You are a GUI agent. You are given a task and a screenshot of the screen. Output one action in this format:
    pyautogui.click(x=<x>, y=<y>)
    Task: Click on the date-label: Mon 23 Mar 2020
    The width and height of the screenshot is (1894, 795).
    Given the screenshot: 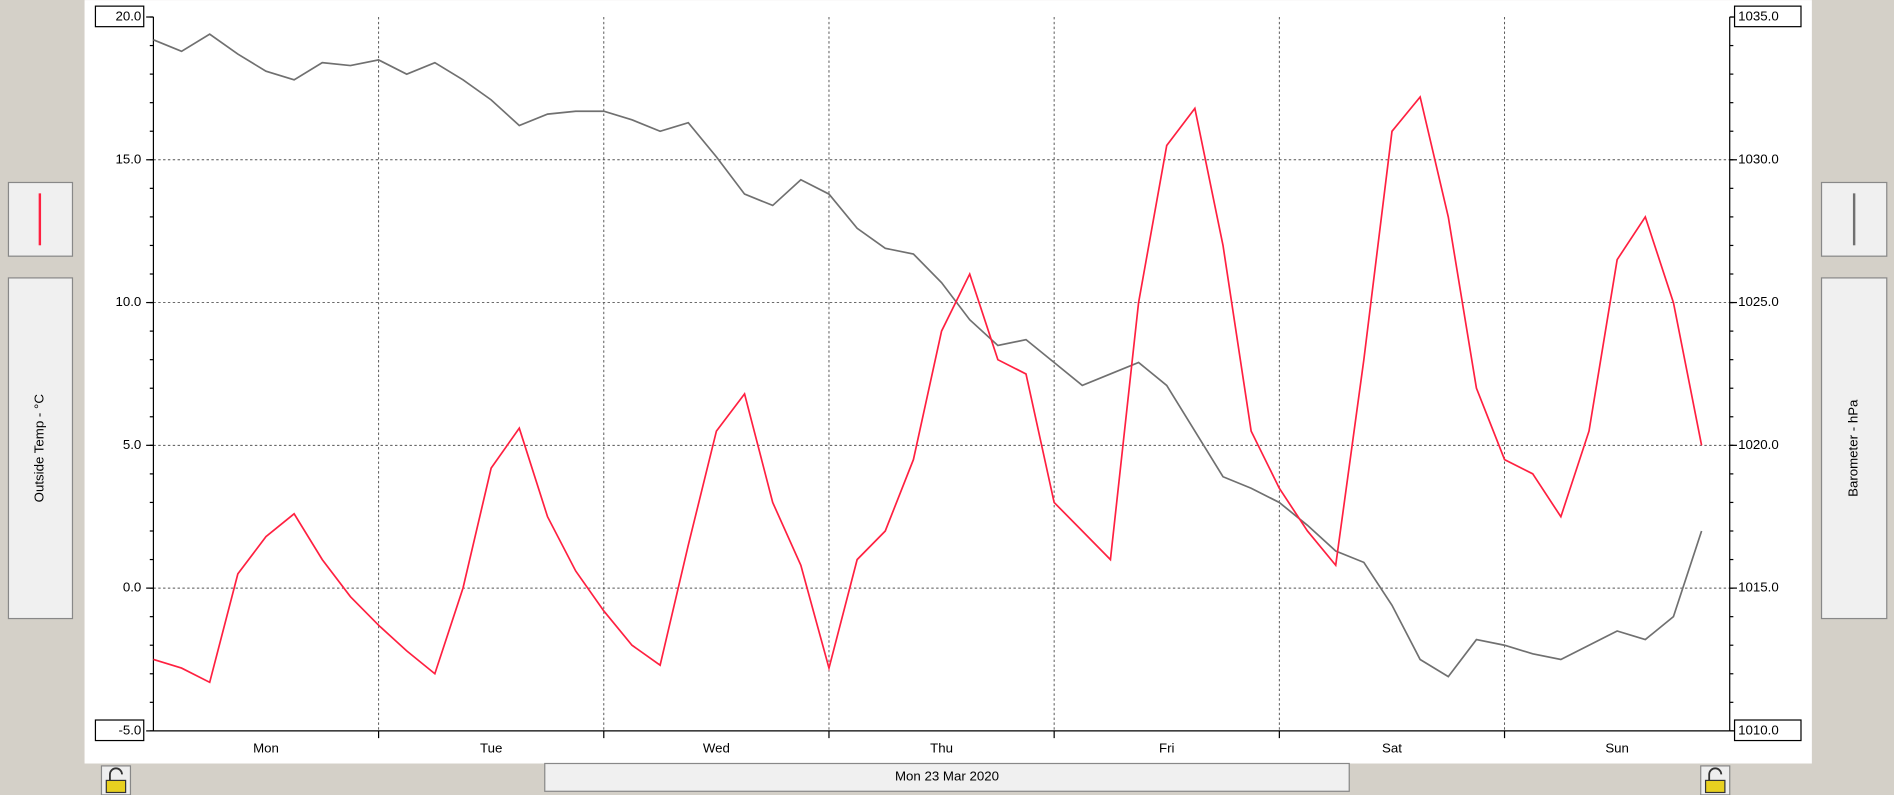 What is the action you would take?
    pyautogui.click(x=947, y=775)
    